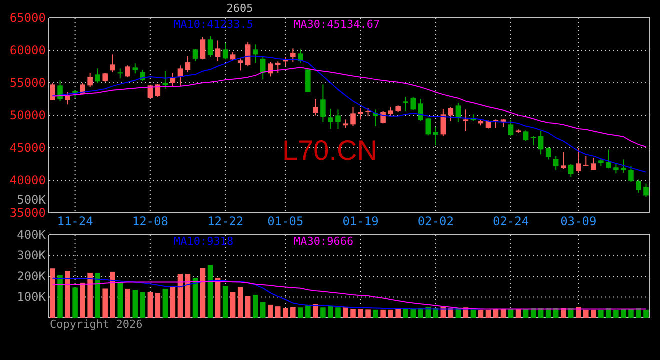  What do you see at coordinates (32, 255) in the screenshot?
I see `y-tick-label: 300K` at bounding box center [32, 255].